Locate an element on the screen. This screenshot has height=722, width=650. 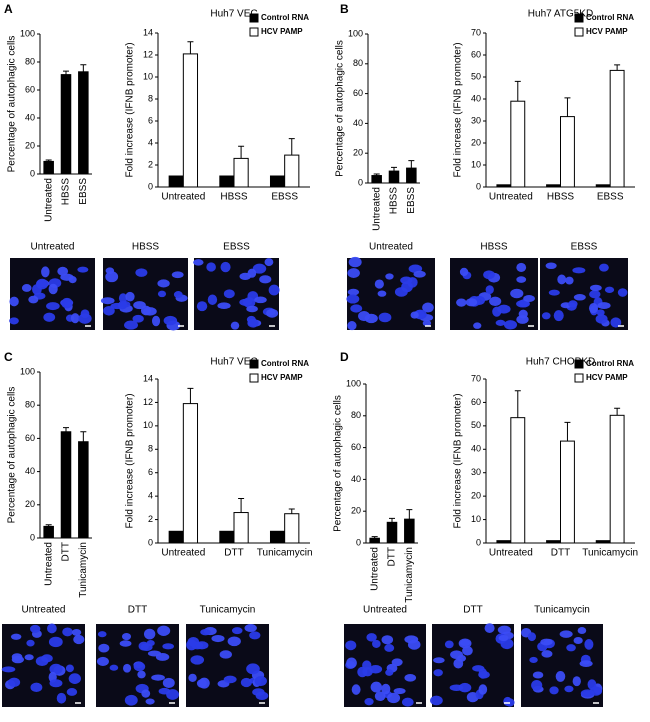
y-tick-label: 60 is located at coordinates (30, 89).